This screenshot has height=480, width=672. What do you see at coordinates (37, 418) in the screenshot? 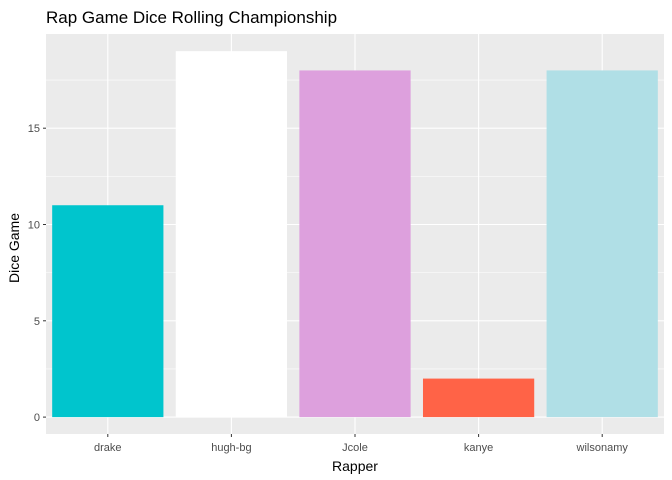
I see `y-tick-label: 0` at bounding box center [37, 418].